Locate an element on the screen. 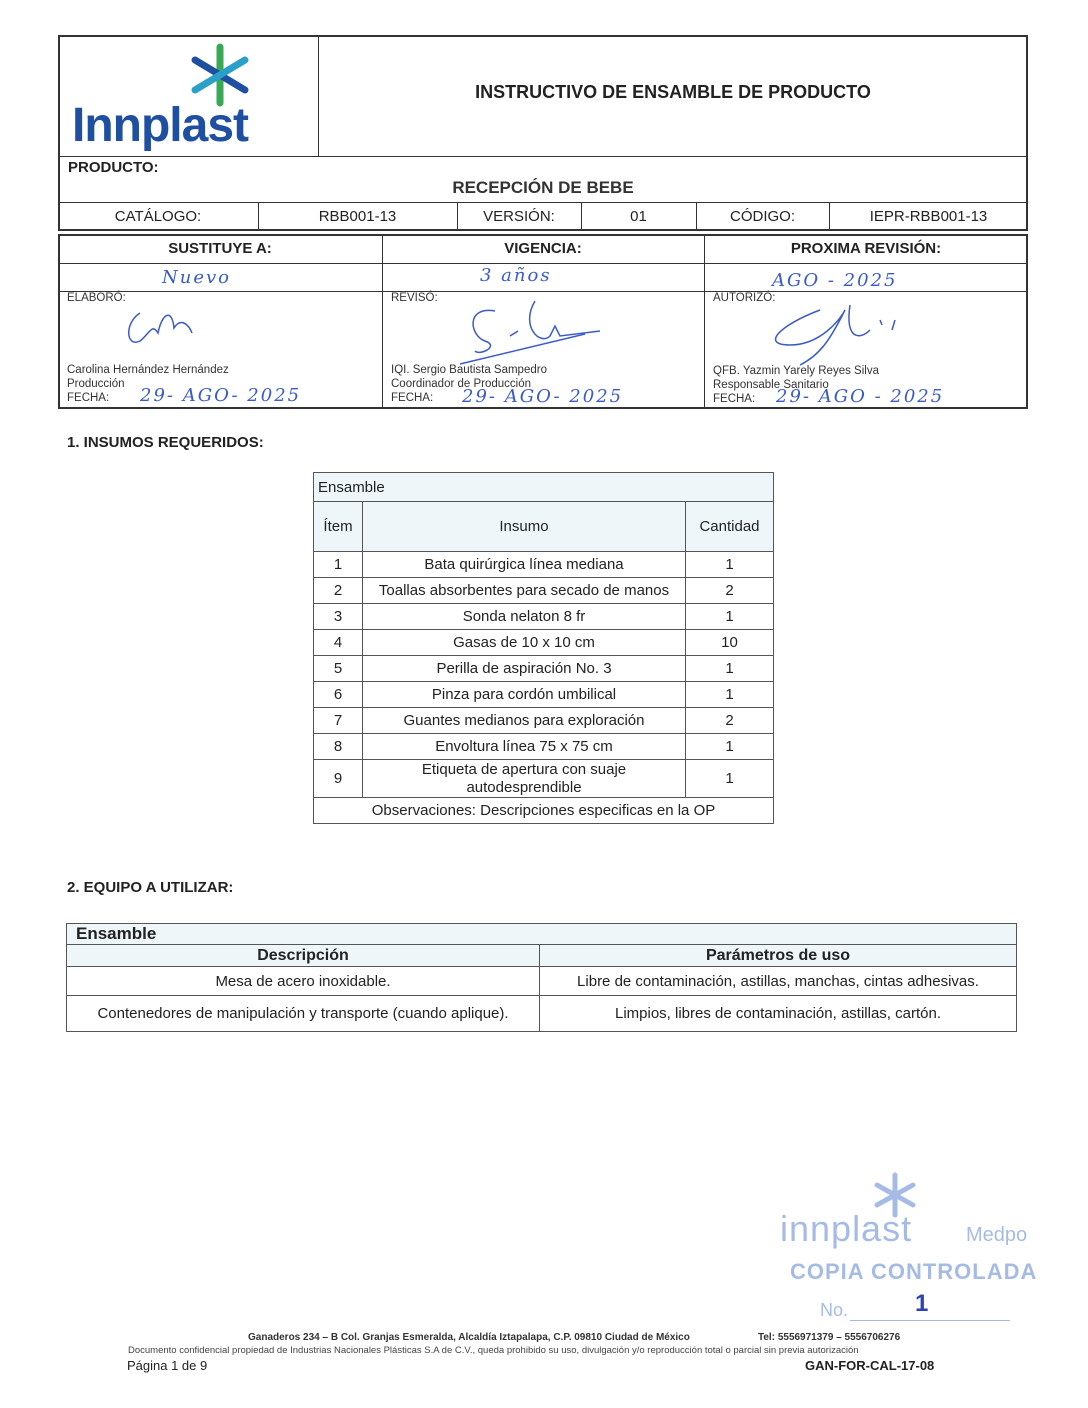 The width and height of the screenshot is (1088, 1408). header-insumo: Insumo is located at coordinates (524, 526).